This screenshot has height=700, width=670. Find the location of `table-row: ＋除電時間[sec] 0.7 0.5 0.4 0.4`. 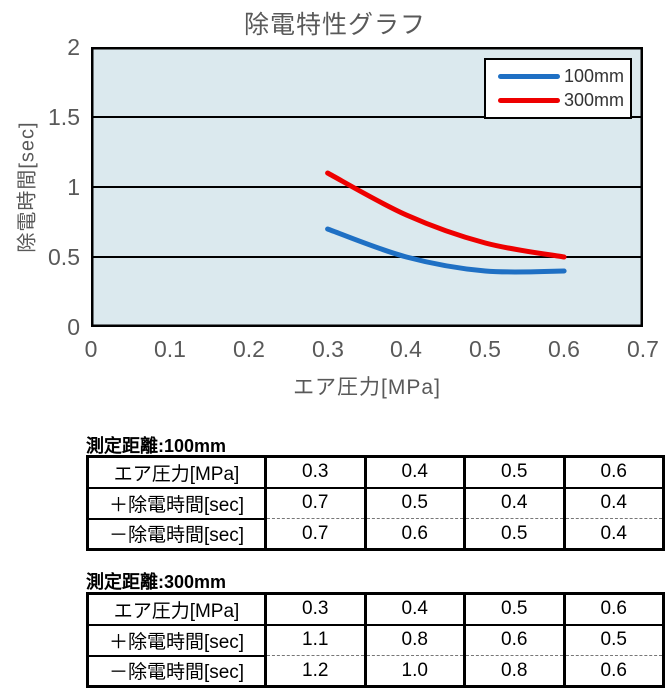

table-row: ＋除電時間[sec] 0.7 0.5 0.4 0.4 is located at coordinates (375, 503).